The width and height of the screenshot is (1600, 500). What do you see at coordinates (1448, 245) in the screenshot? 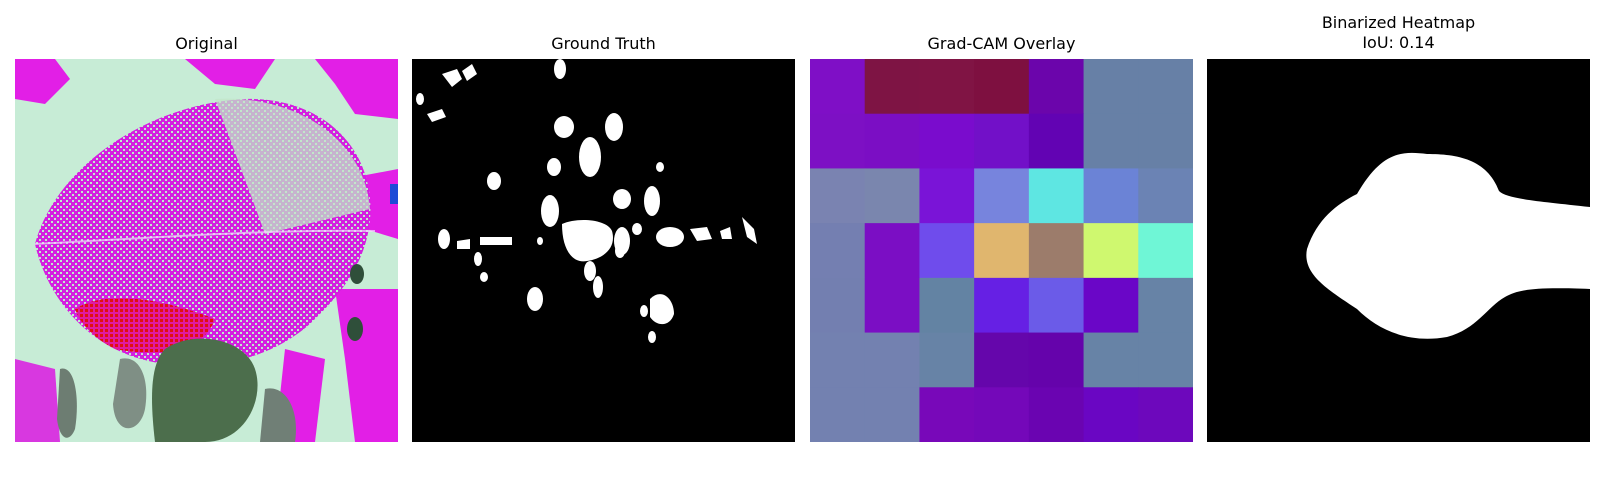
I see `binarized-region` at bounding box center [1448, 245].